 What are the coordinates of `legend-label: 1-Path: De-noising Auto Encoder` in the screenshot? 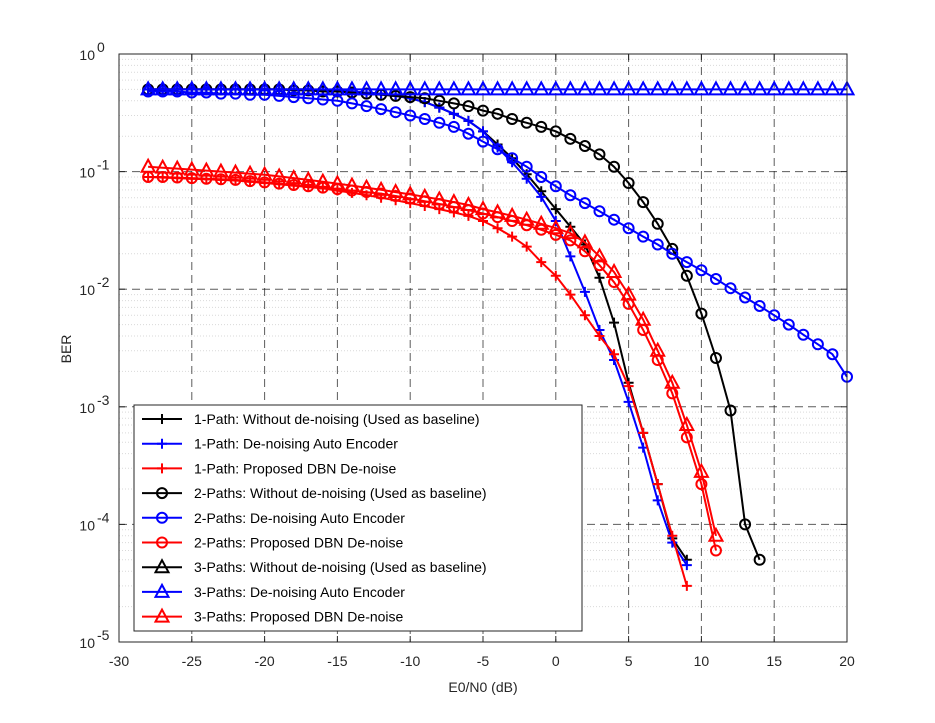 It's located at (296, 444).